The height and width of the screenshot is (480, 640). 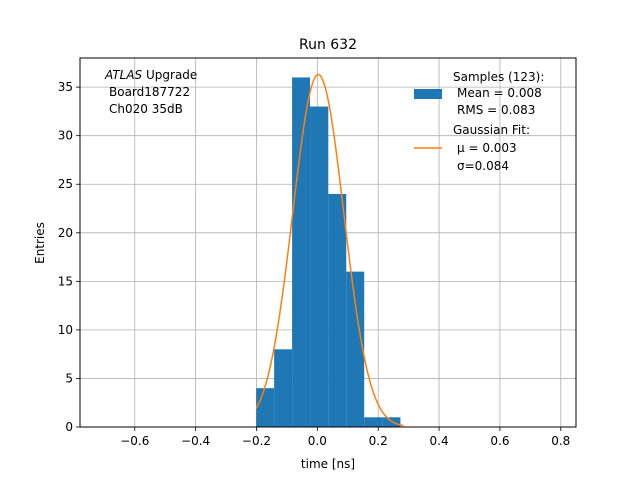 I want to click on annotation-board: Board187722, so click(x=149, y=92).